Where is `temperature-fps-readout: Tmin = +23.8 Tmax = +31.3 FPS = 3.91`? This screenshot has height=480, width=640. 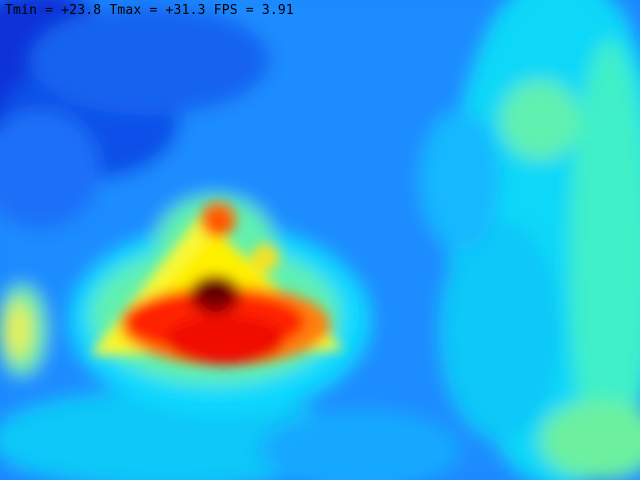 temperature-fps-readout: Tmin = +23.8 Tmax = +31.3 FPS = 3.91 is located at coordinates (149, 10).